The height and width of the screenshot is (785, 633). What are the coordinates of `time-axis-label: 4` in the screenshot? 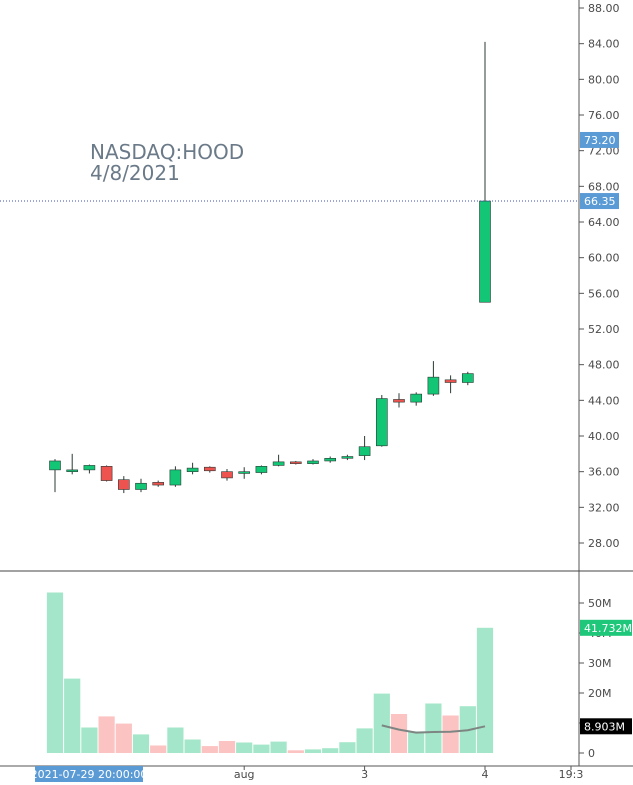 It's located at (485, 774).